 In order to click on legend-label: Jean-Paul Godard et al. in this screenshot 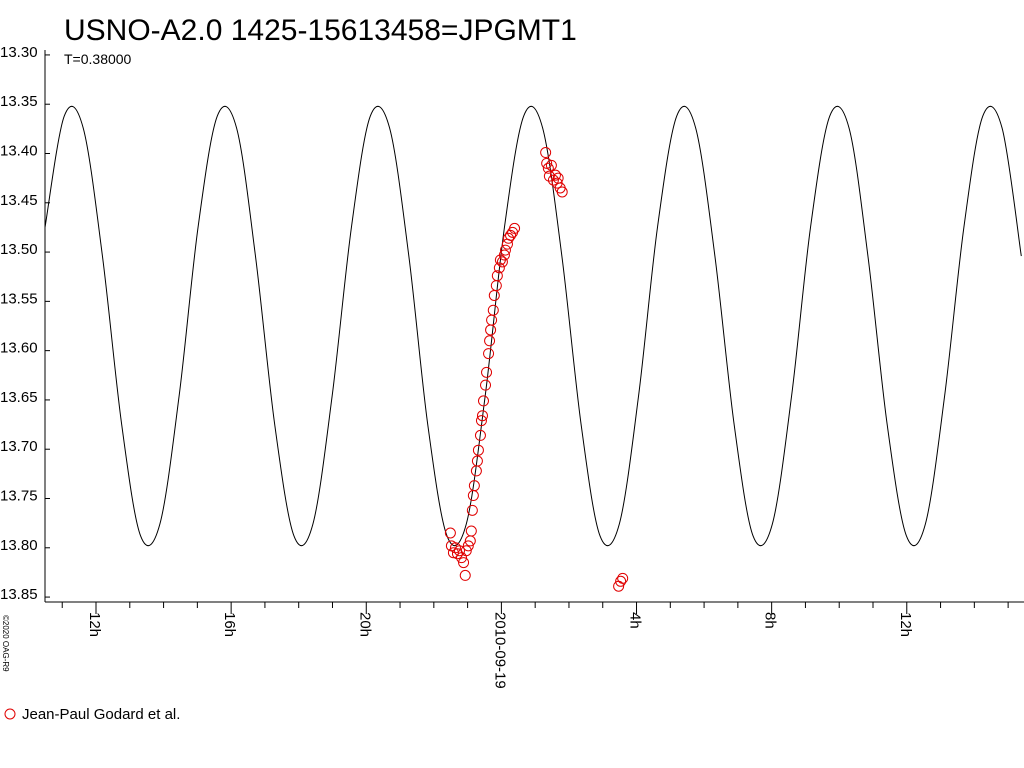, I will do `click(101, 714)`.